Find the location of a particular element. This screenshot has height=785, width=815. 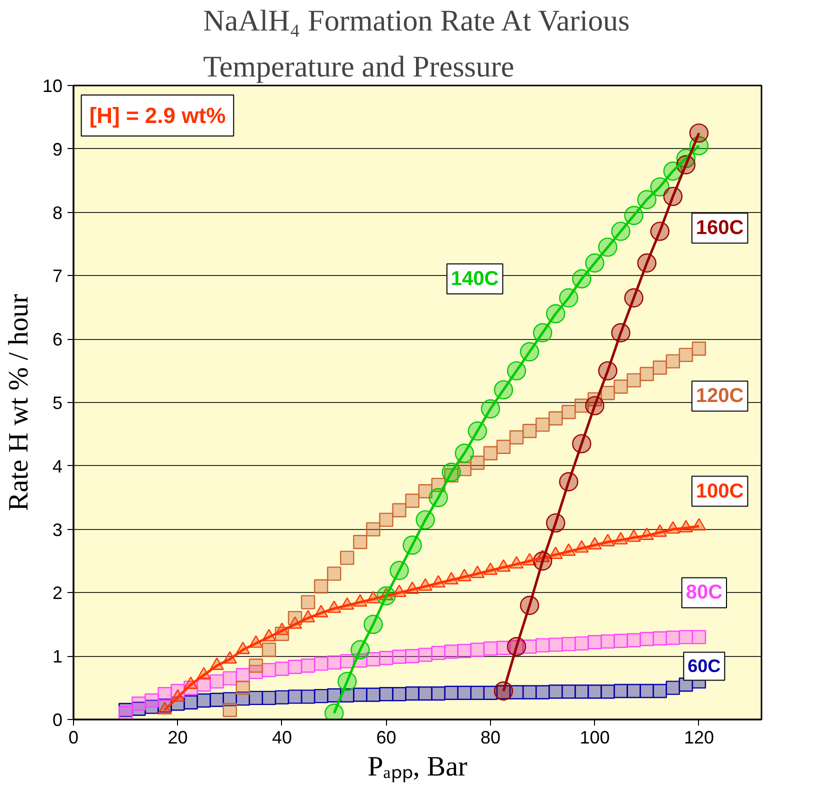

y-tick-label: 3 is located at coordinates (57, 530).